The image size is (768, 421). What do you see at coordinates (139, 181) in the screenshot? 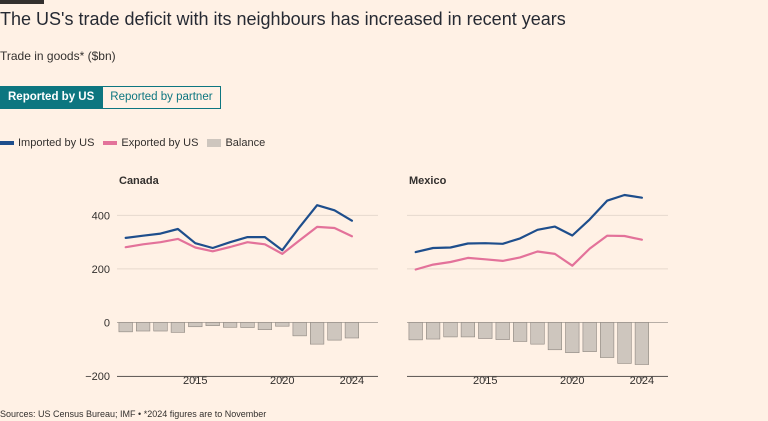
I see `panel-title-canada: Canada` at bounding box center [139, 181].